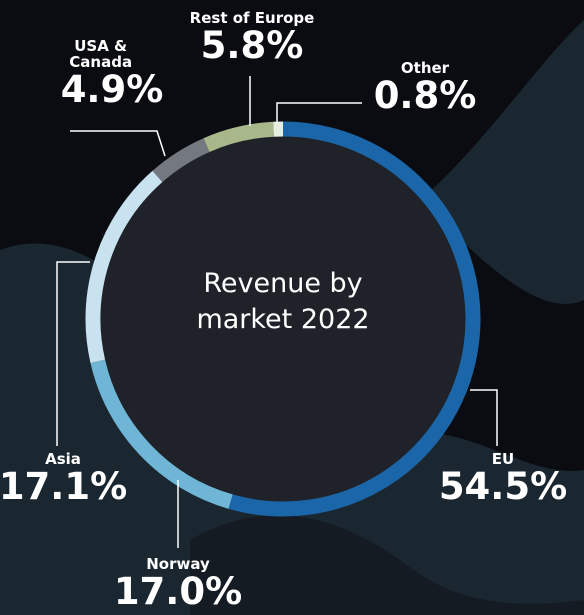  I want to click on segment-label: EU 54.5%, so click(503, 479).